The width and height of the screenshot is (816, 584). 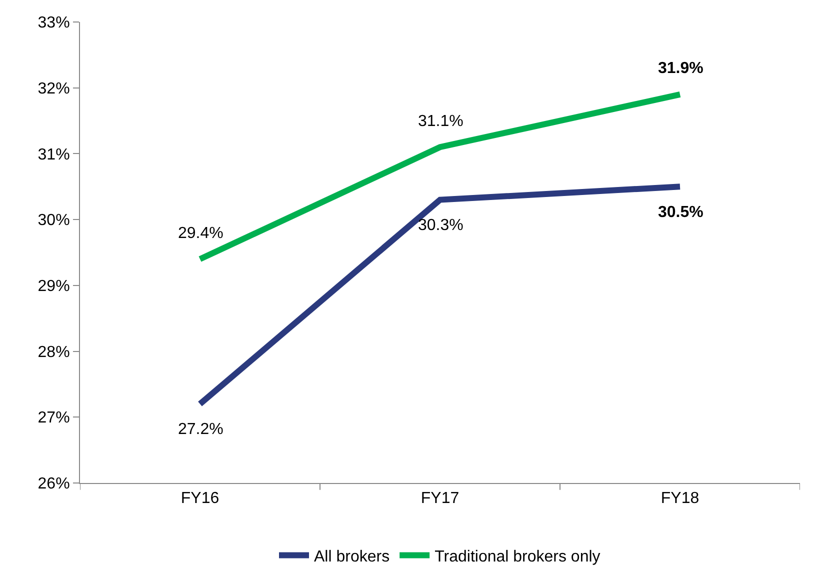 I want to click on data-label: 29.4%, so click(x=201, y=233).